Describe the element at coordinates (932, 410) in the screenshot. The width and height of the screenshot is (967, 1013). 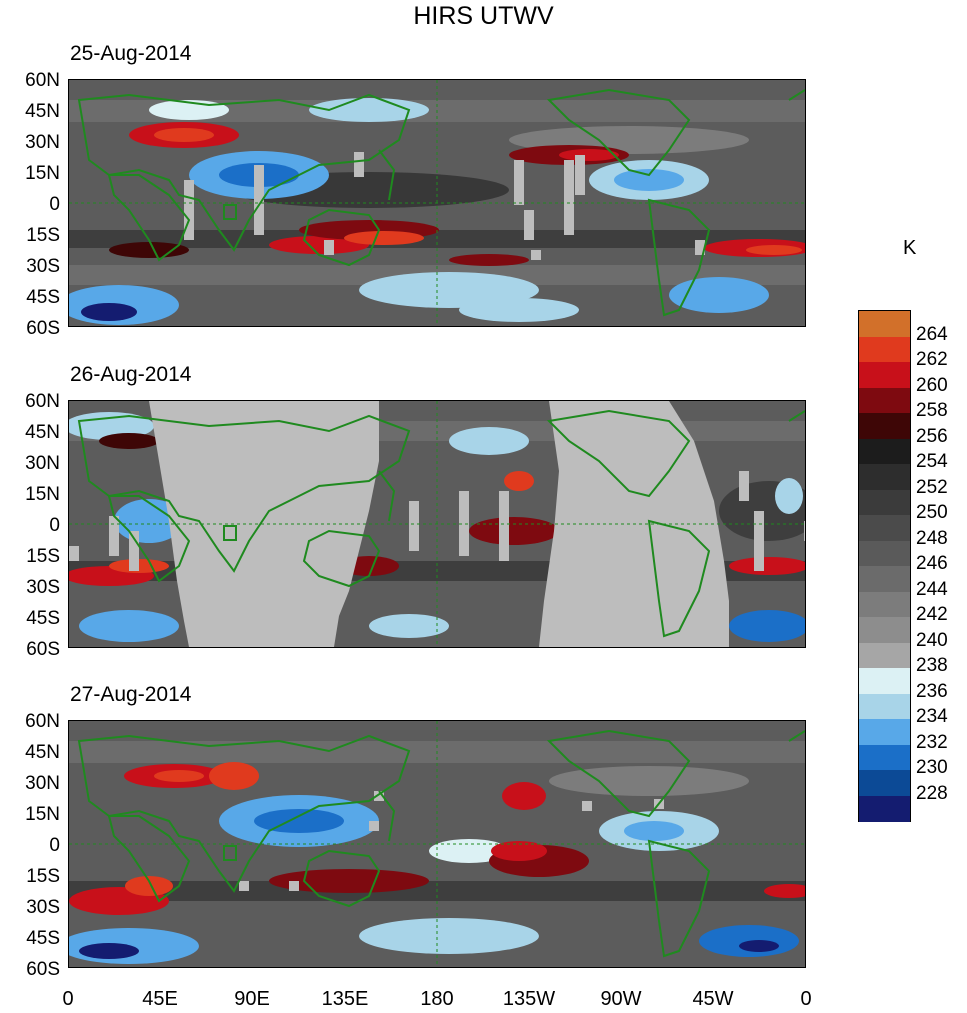
I see `colorbar-level-label: 258` at that location.